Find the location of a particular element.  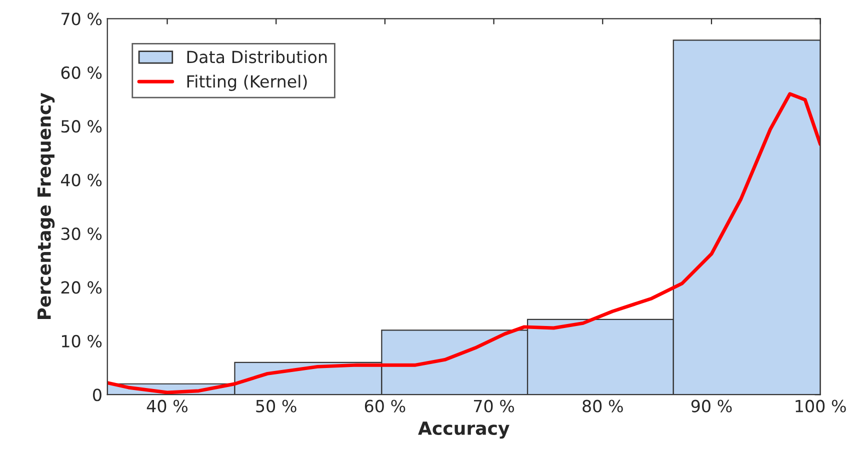

x-tick-label: 80 % is located at coordinates (602, 406).